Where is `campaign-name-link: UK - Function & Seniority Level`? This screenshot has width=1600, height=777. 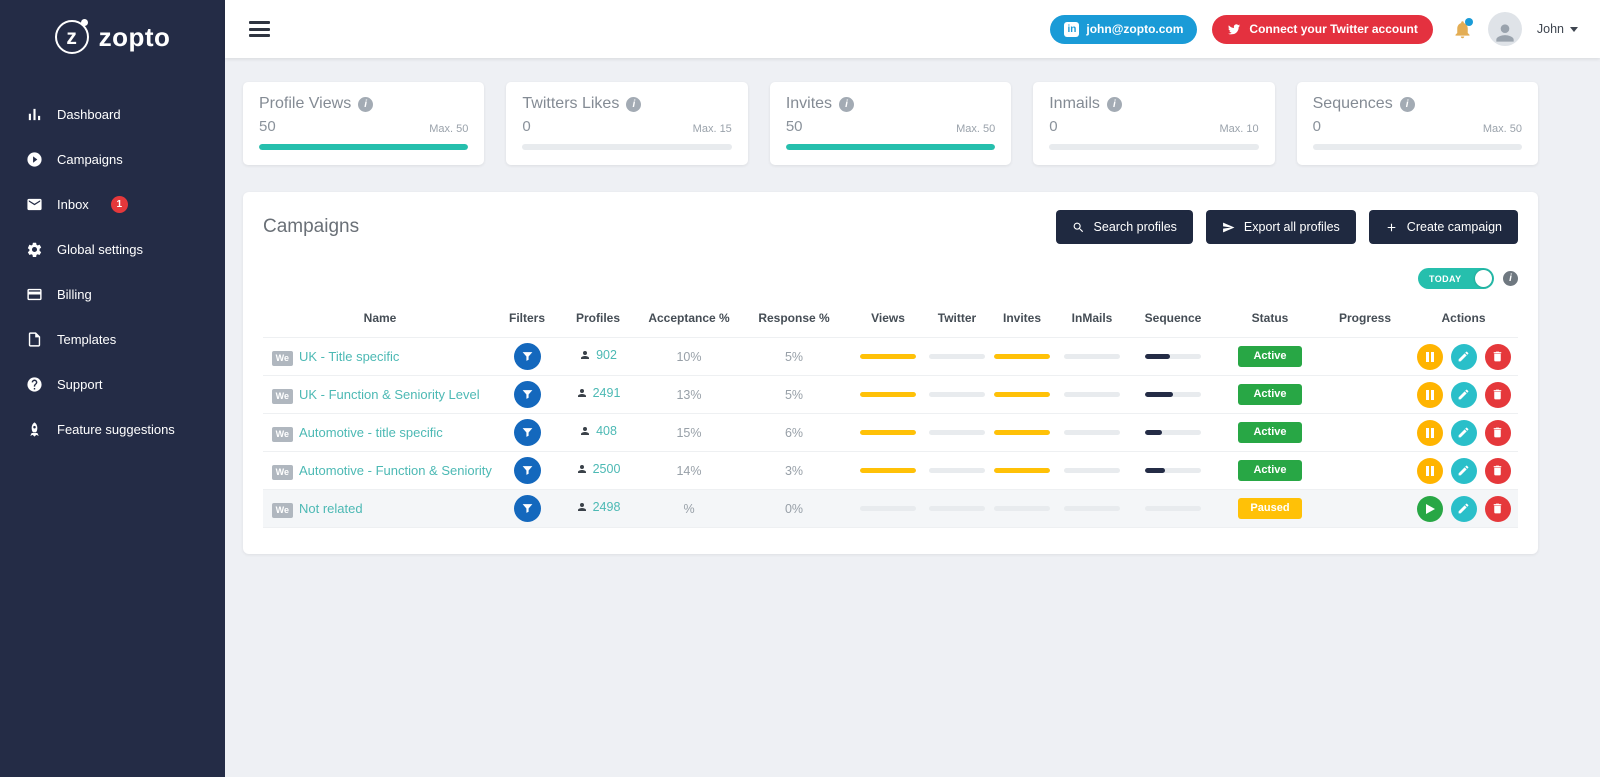
campaign-name-link: UK - Function & Seniority Level is located at coordinates (389, 394).